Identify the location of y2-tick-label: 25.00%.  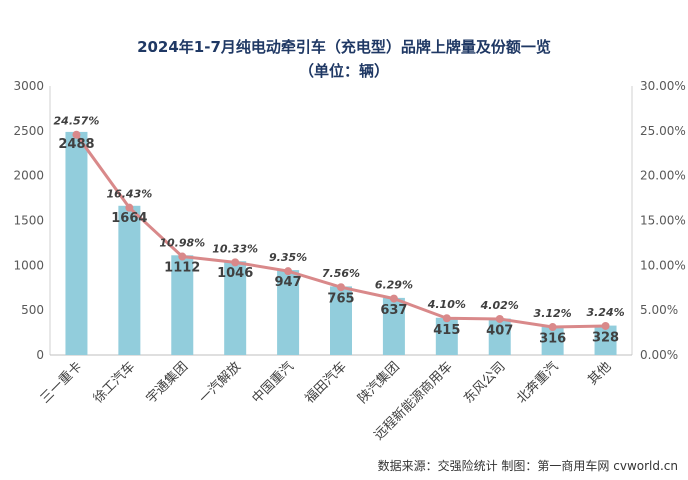
(663, 131).